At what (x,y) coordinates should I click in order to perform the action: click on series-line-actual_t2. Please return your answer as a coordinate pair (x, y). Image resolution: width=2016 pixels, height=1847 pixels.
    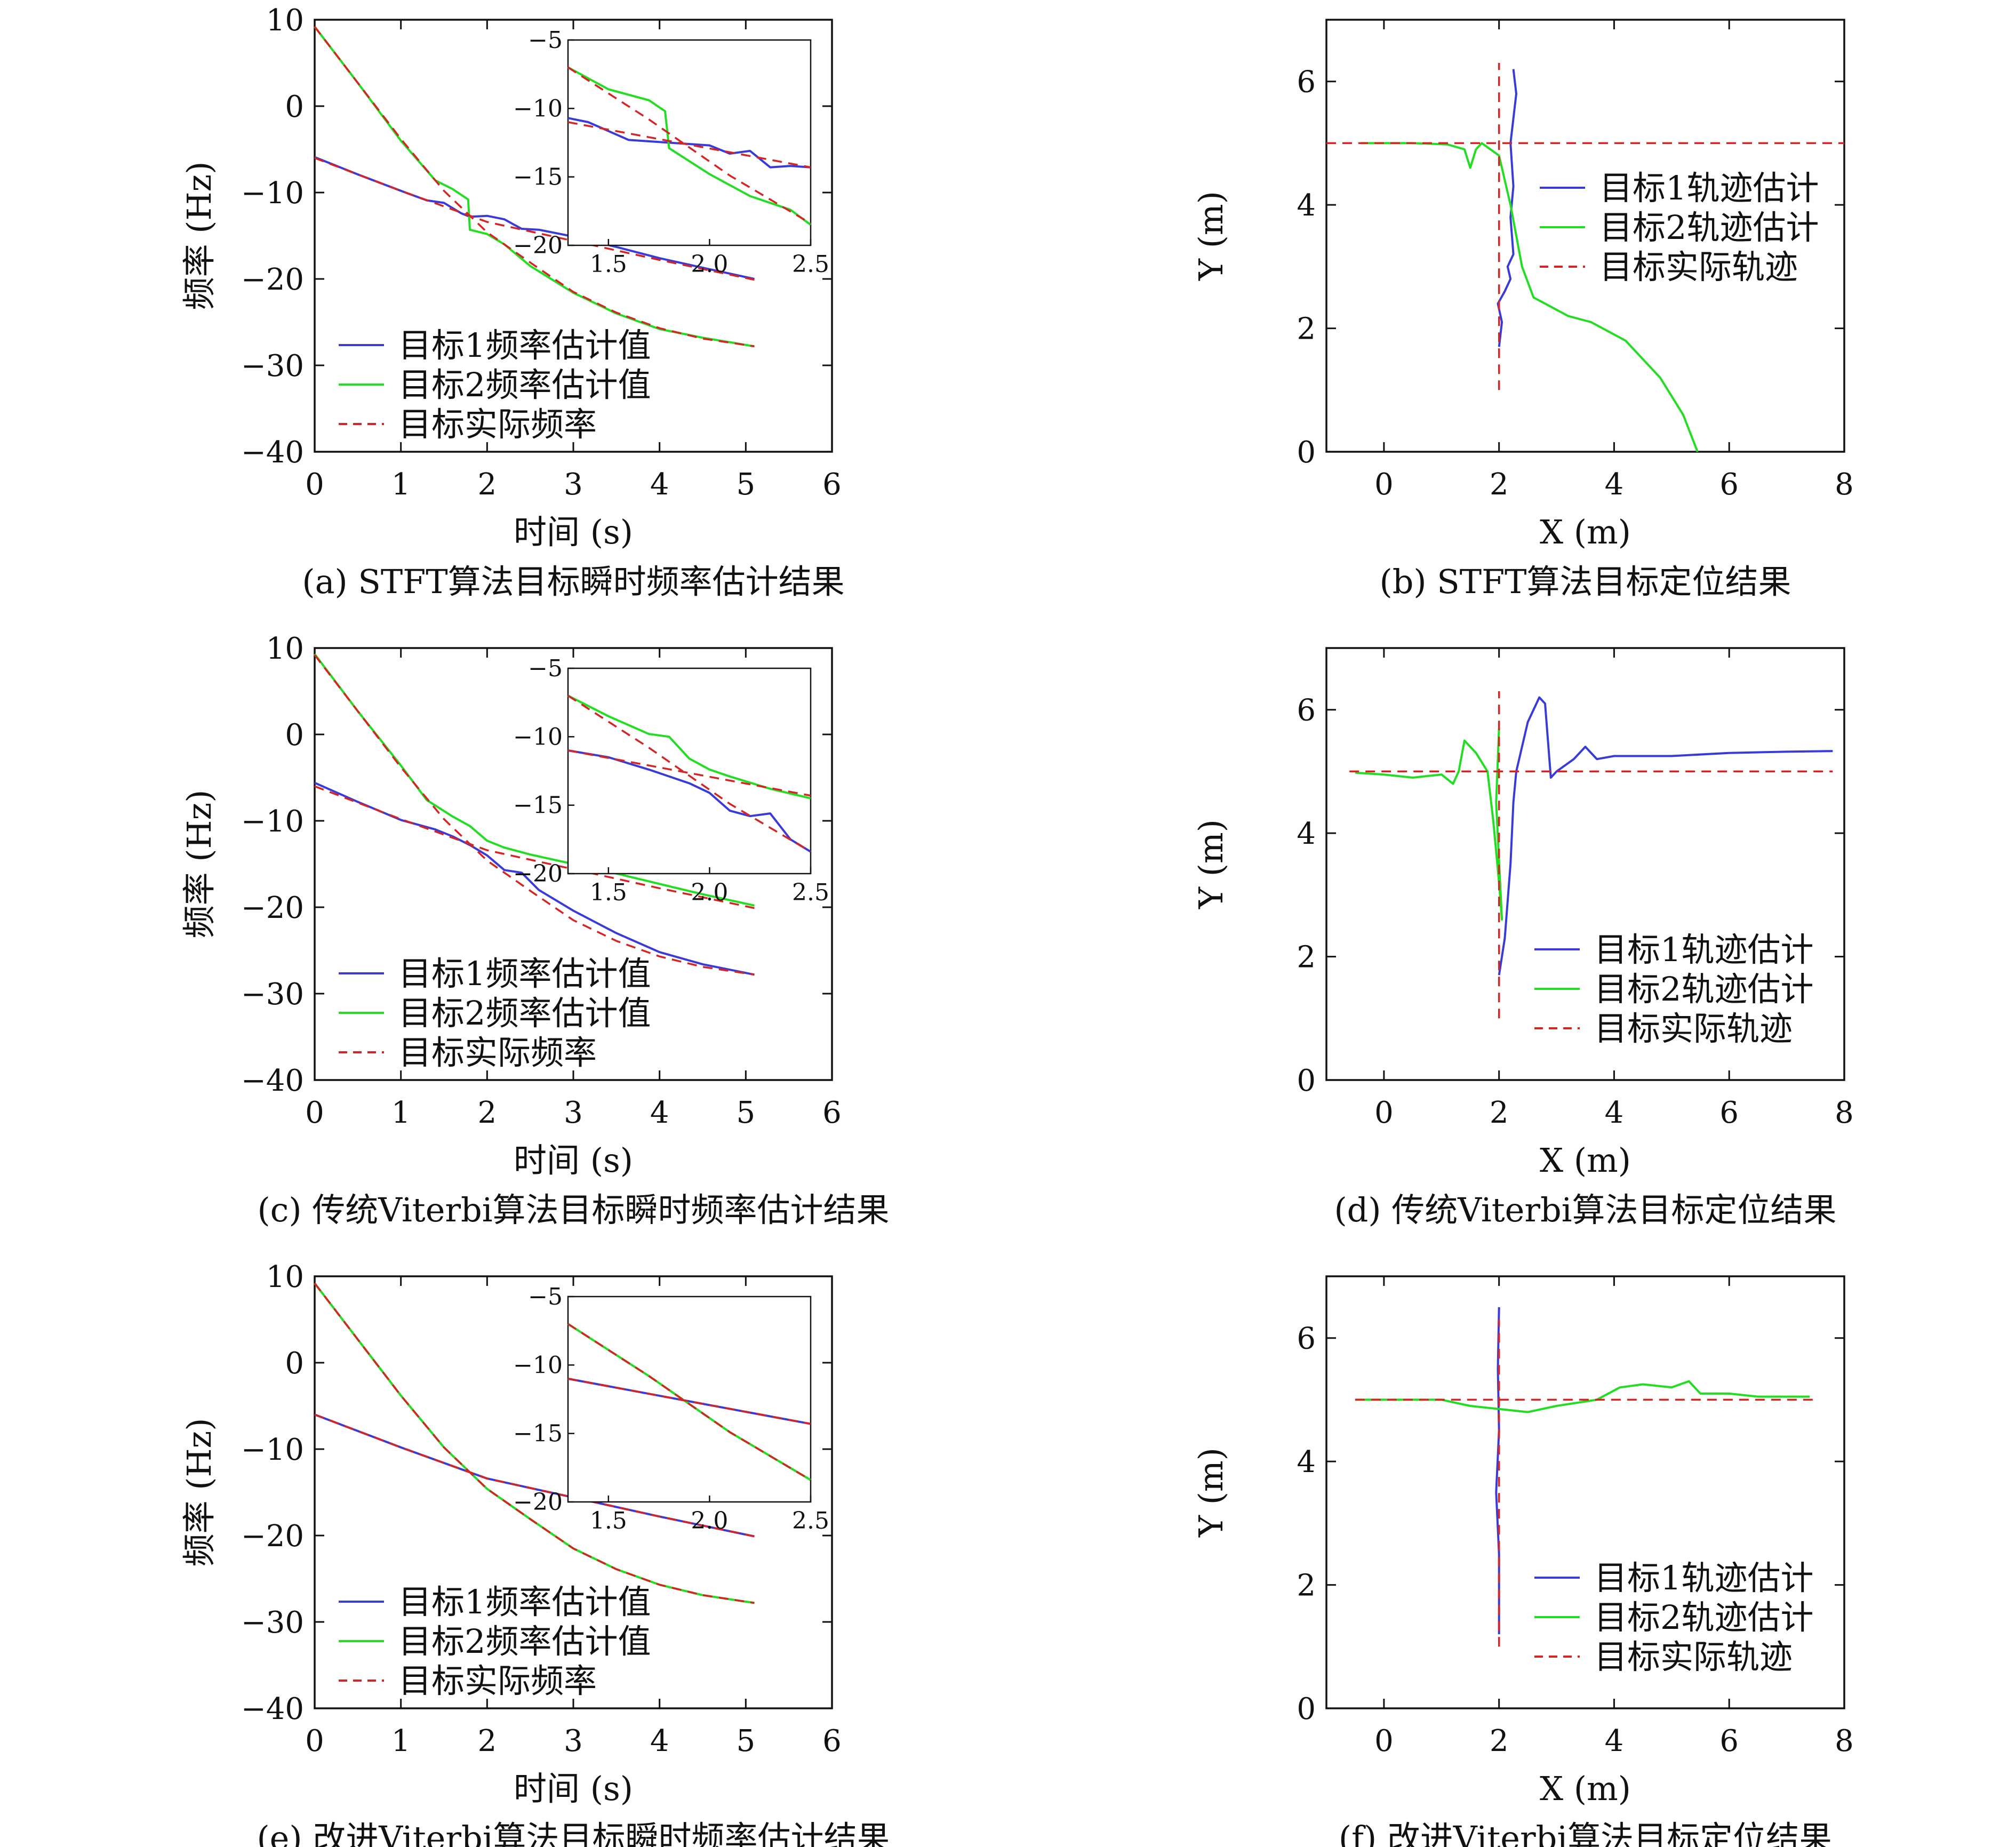
    Looking at the image, I should click on (534, 187).